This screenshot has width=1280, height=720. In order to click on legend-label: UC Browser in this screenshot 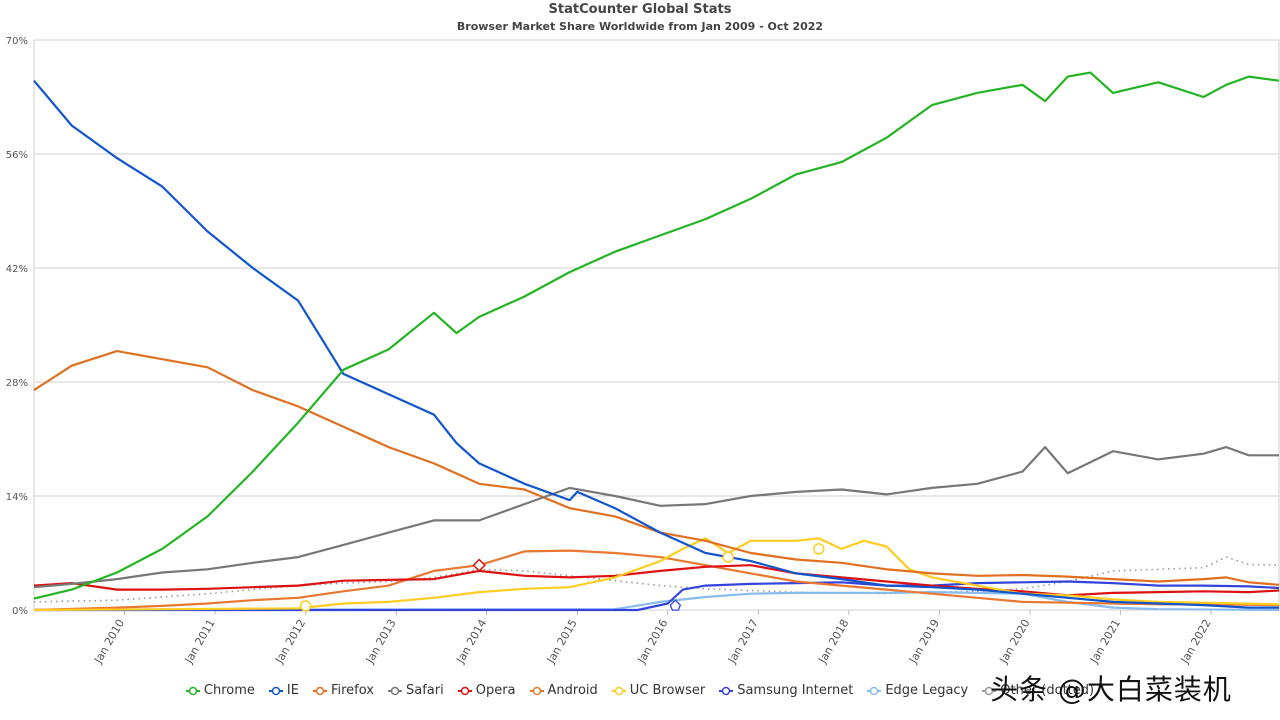, I will do `click(667, 690)`.